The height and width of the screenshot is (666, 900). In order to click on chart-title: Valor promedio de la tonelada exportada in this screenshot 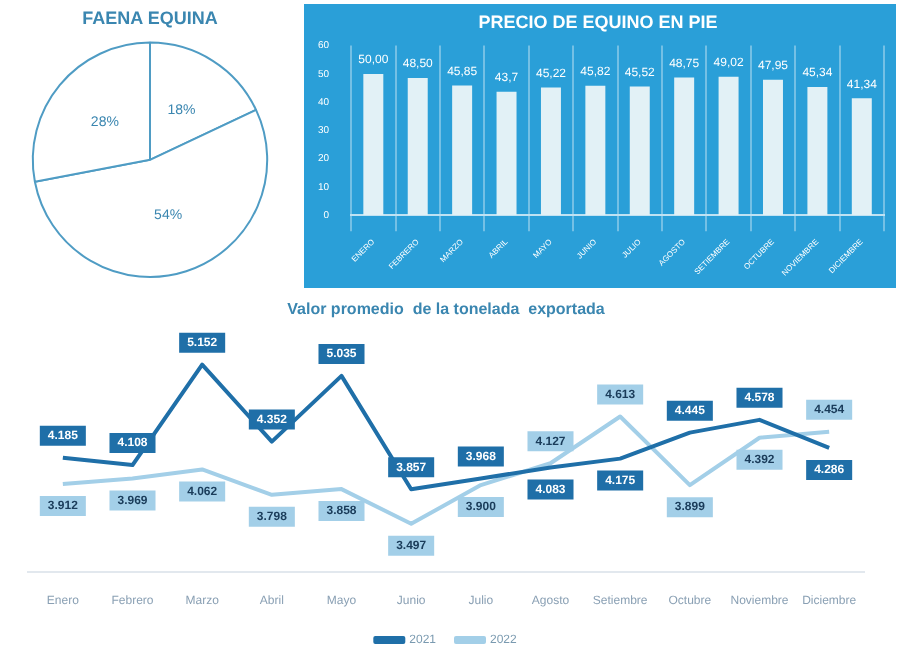, I will do `click(446, 309)`.